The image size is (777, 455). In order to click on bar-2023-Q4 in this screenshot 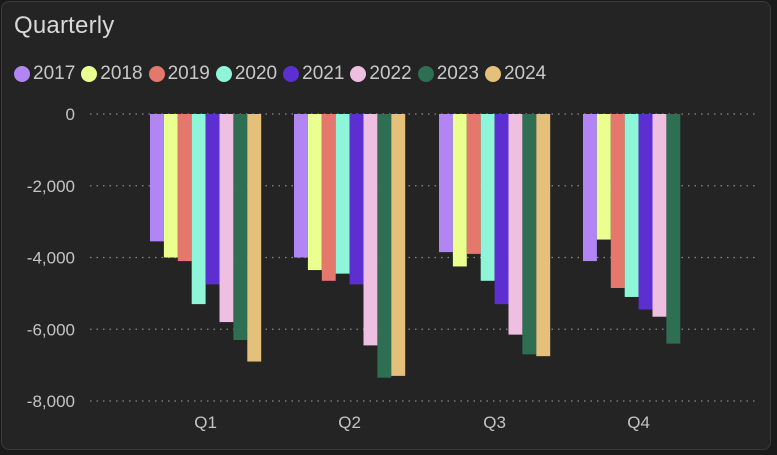, I will do `click(673, 229)`.